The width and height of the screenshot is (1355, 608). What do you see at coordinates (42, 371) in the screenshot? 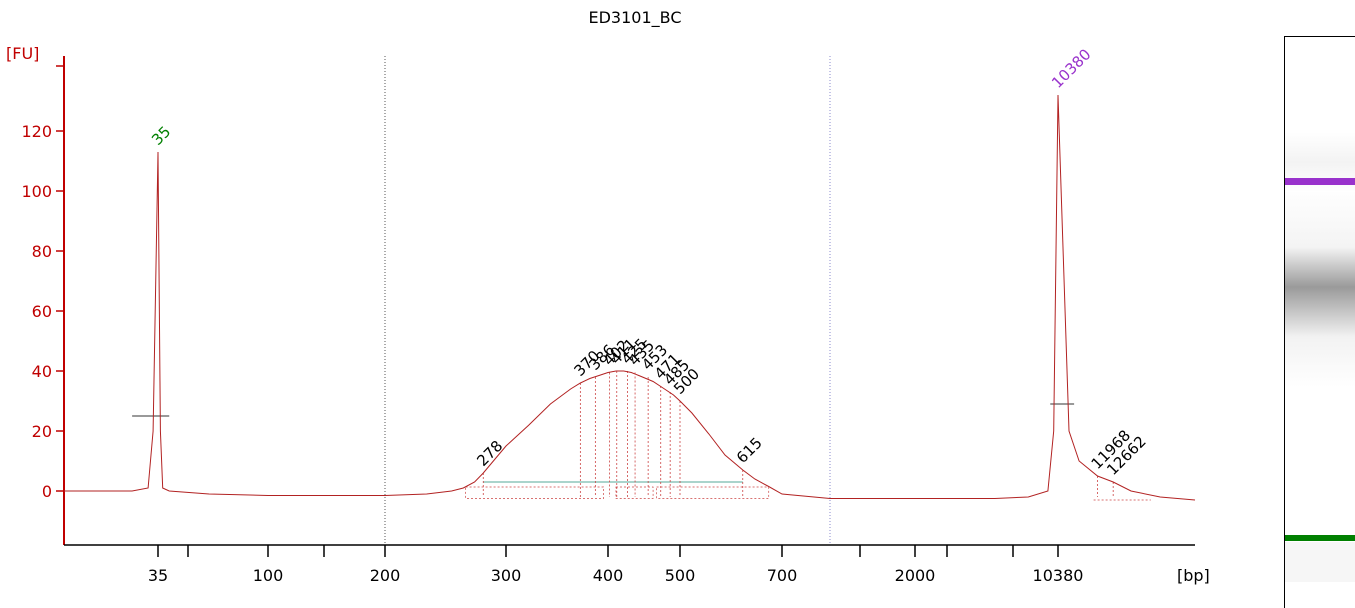
I see `y-tick-label: 40` at bounding box center [42, 371].